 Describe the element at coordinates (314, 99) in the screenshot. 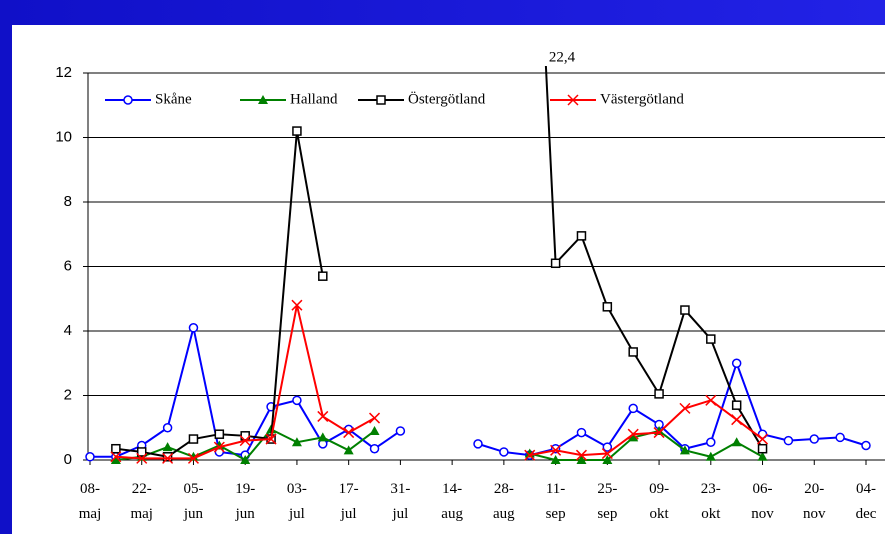

I see `legend-label: Halland` at that location.